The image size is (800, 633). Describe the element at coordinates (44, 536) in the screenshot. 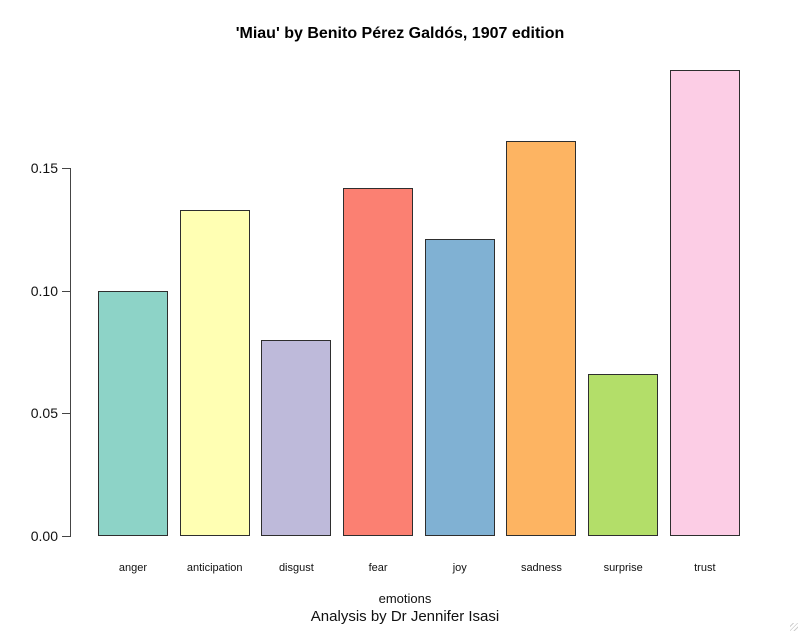

I see `y-tick-label: 0.00` at that location.